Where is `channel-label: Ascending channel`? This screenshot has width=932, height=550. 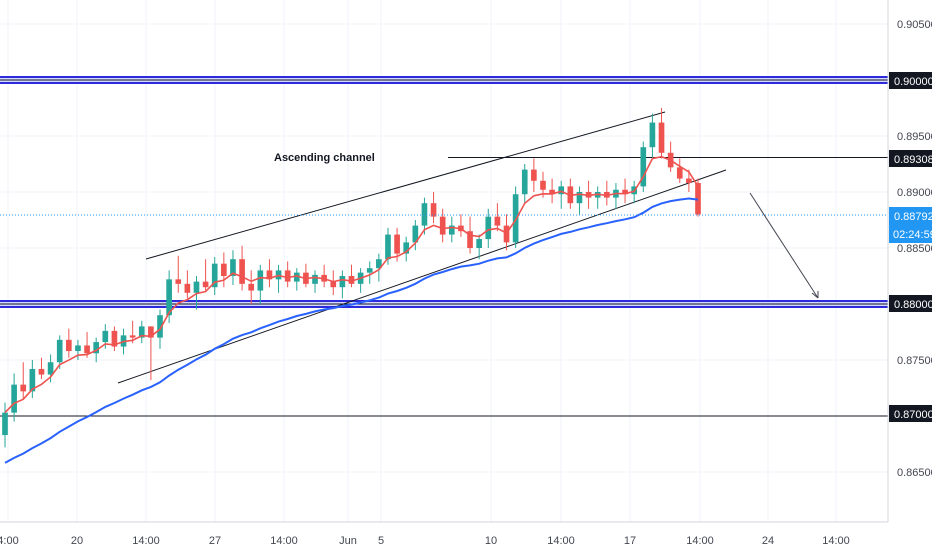 channel-label: Ascending channel is located at coordinates (324, 158).